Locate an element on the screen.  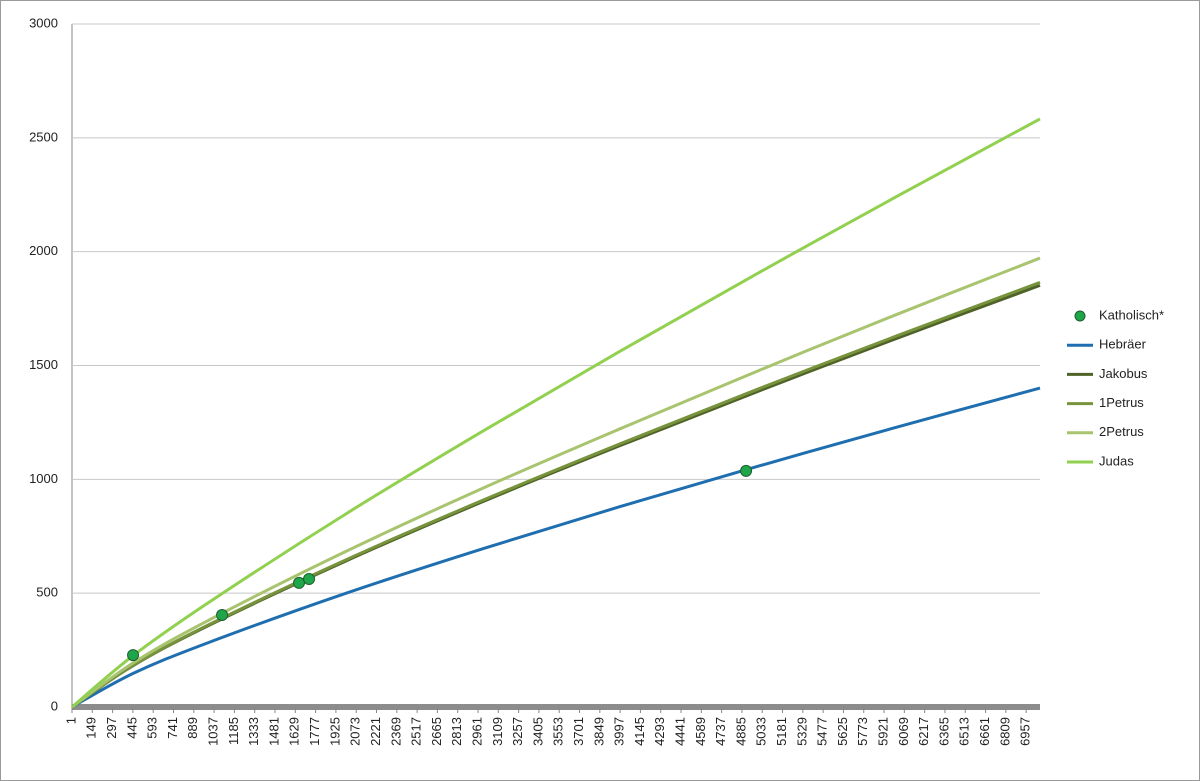
x-tick-label: 2221 is located at coordinates (375, 731).